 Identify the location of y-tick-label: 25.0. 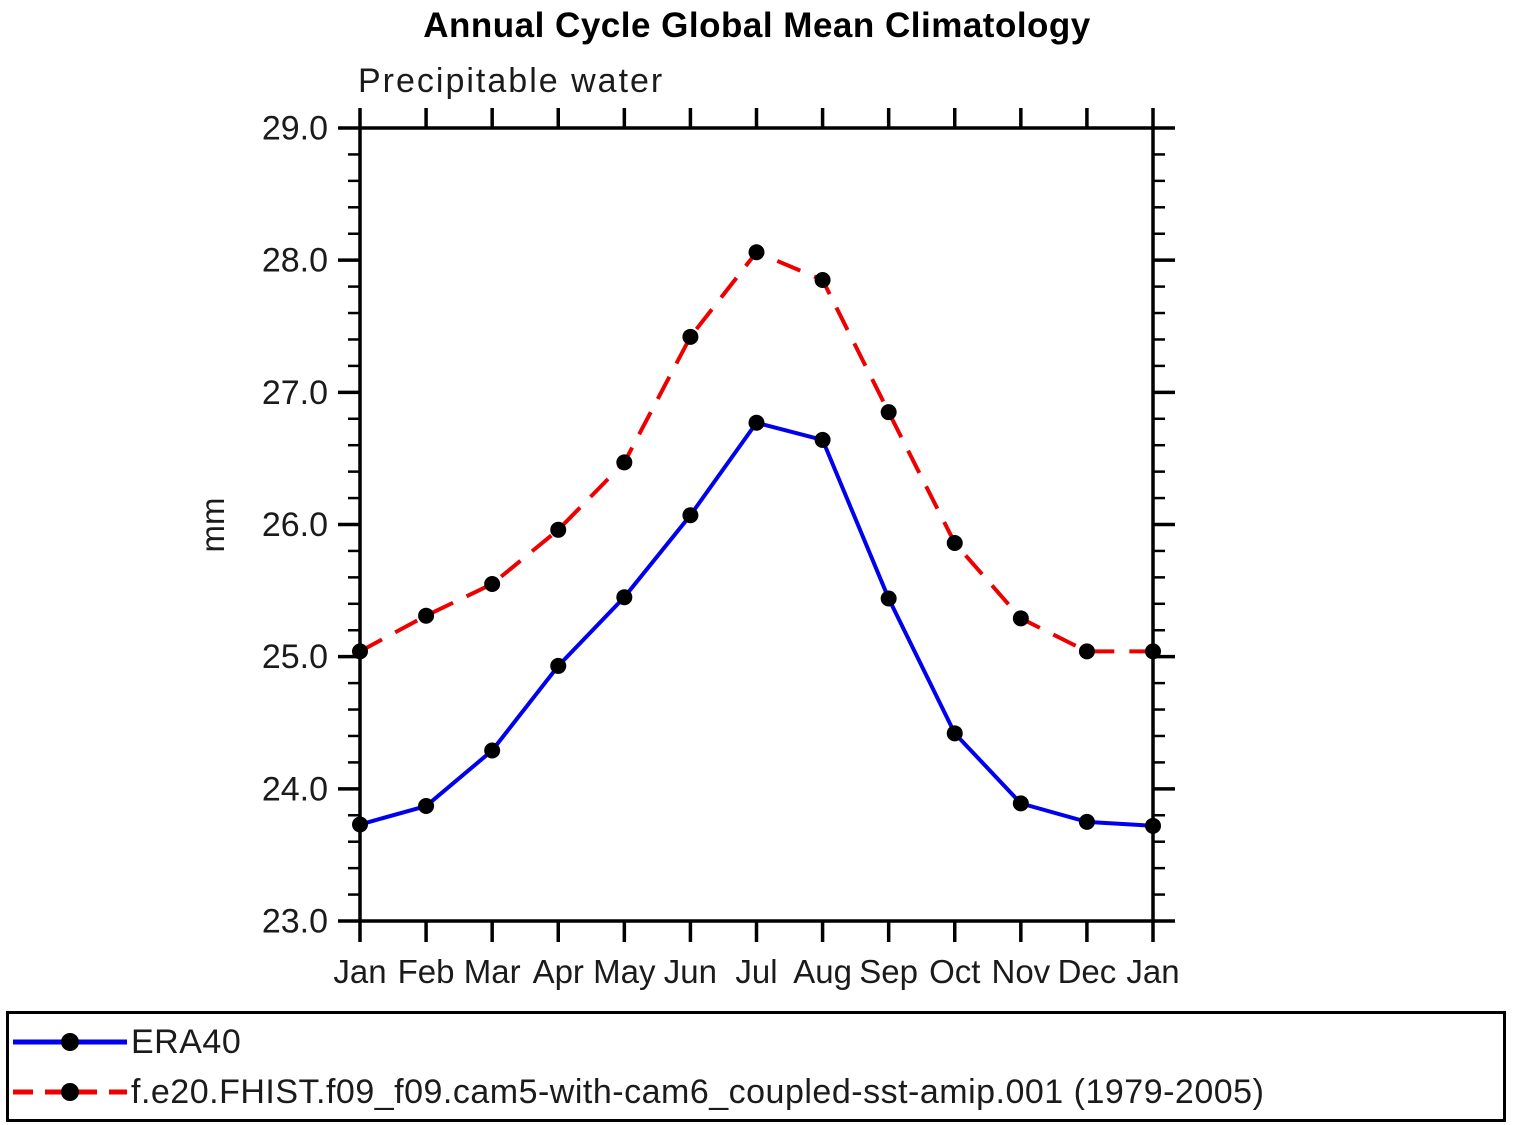
(295, 657).